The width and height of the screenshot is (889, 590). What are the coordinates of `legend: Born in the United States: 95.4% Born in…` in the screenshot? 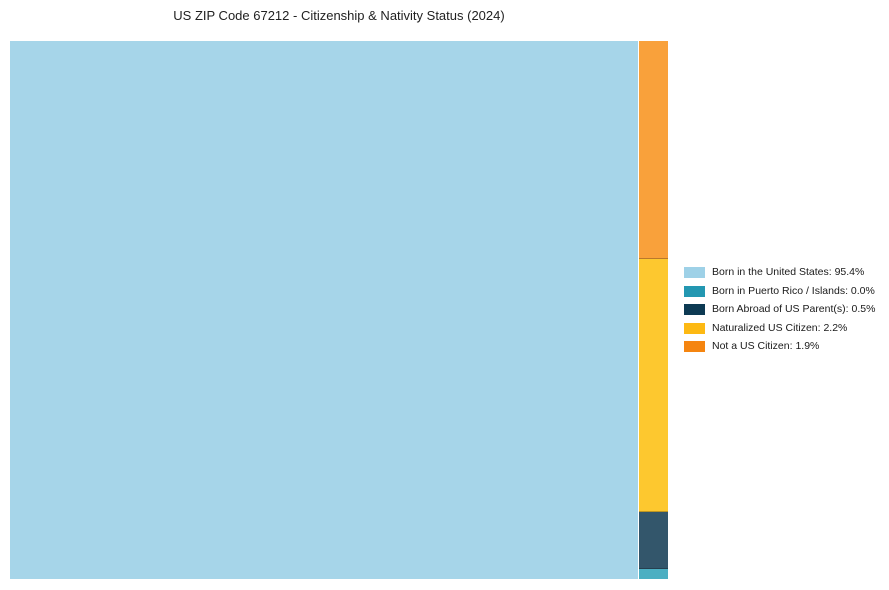 It's located at (779, 313).